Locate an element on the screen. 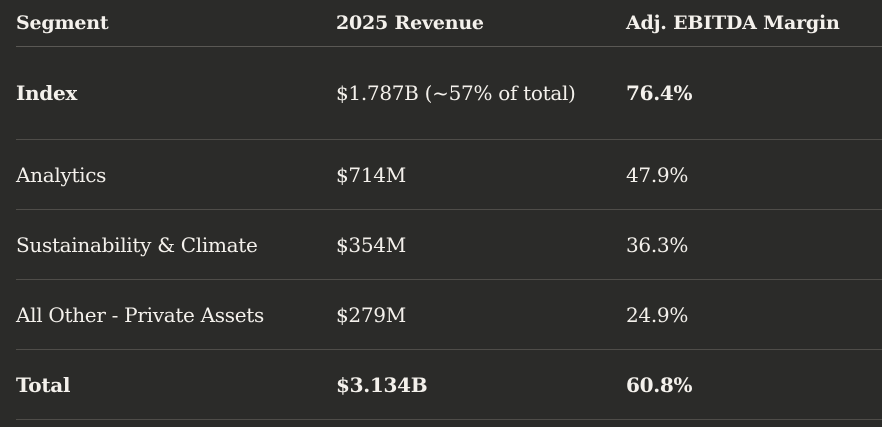  cell-segment: Sustainability & Climate is located at coordinates (176, 244).